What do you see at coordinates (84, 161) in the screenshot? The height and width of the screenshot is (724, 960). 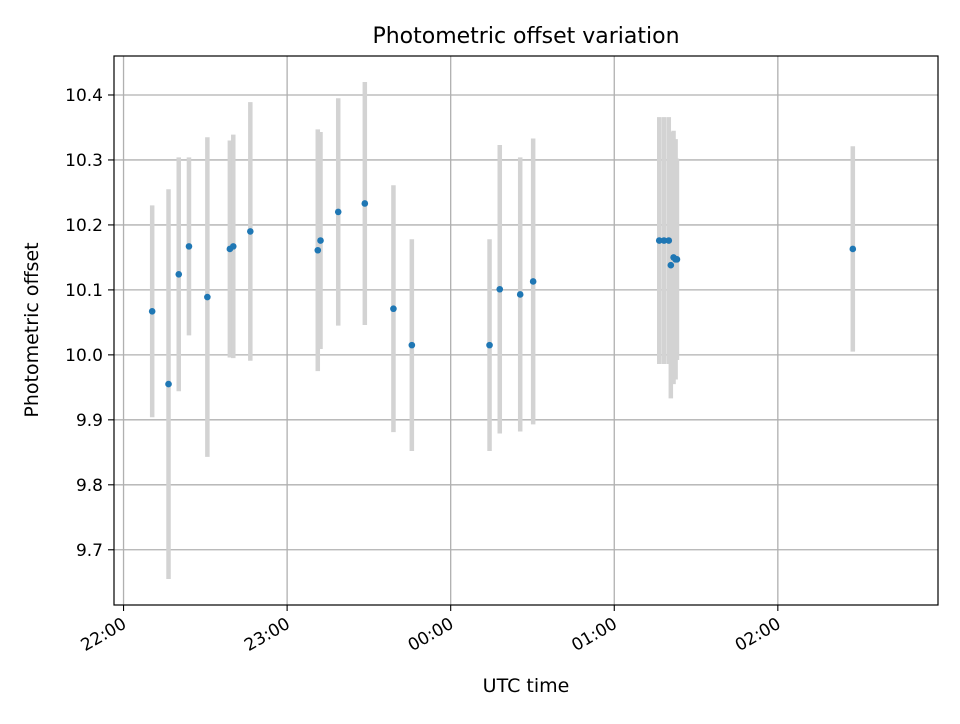 I see `y-tick-label: 10.3` at bounding box center [84, 161].